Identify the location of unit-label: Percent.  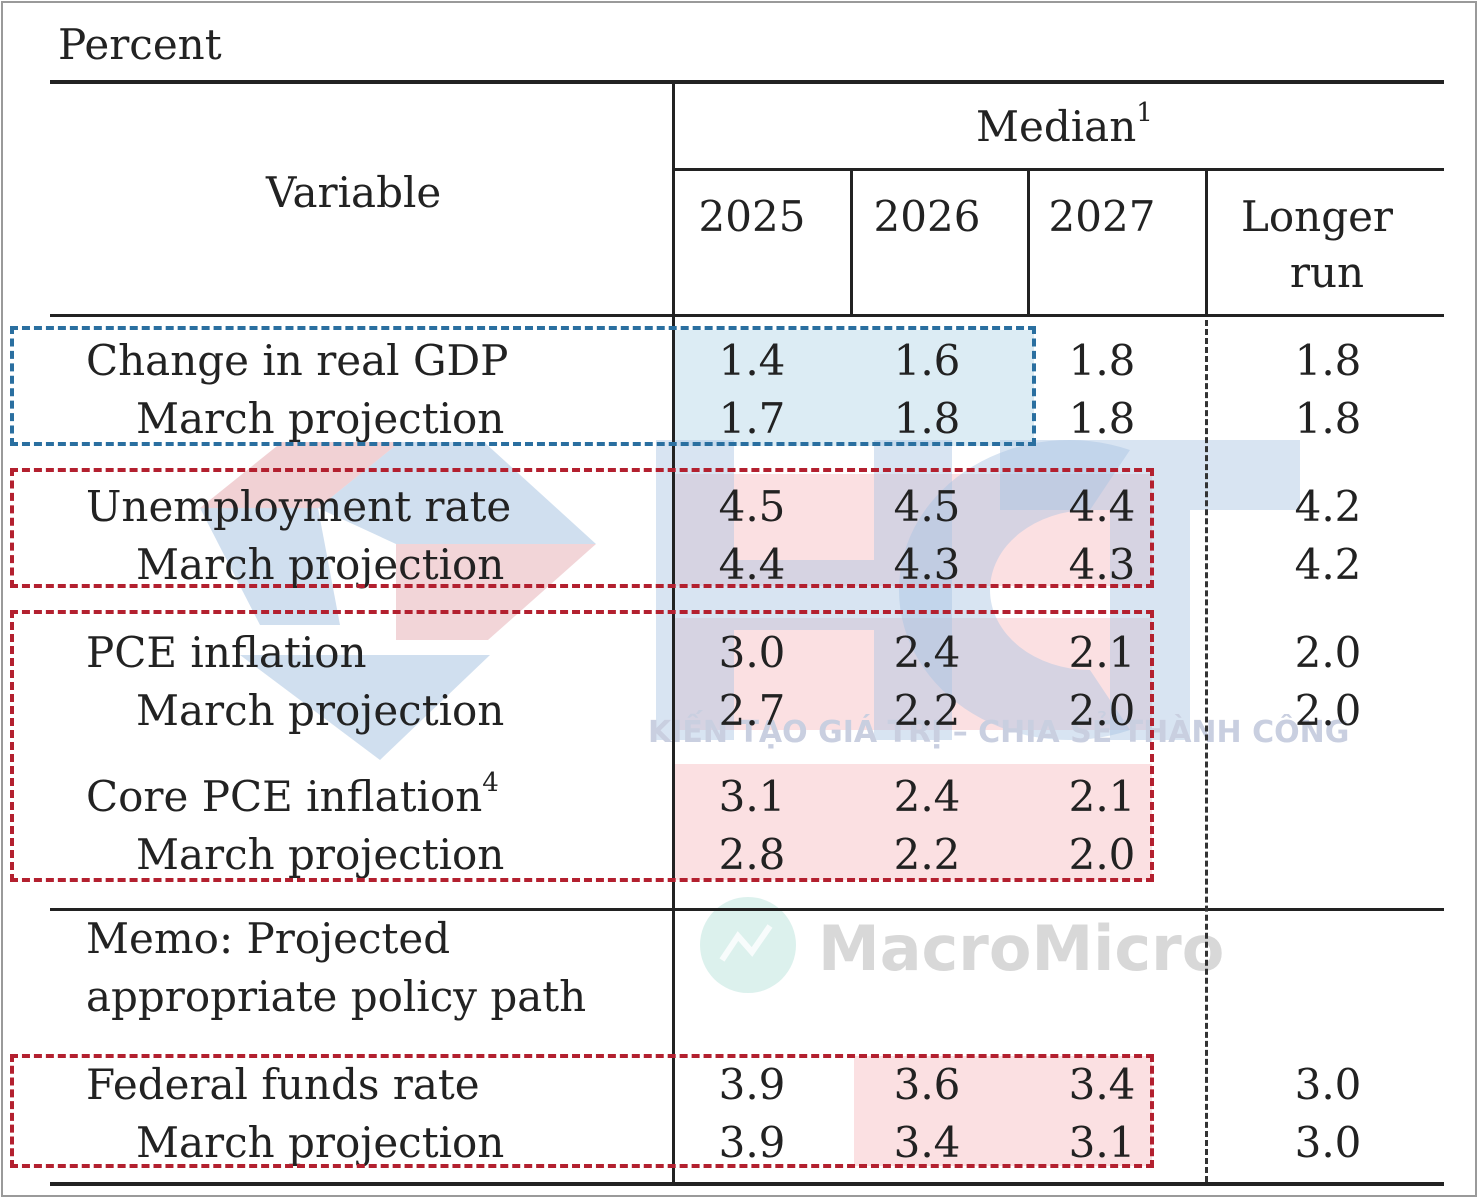
(140, 44).